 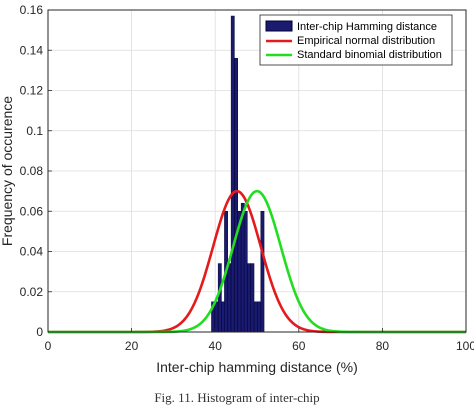 What do you see at coordinates (132, 346) in the screenshot?
I see `x-tick-label: 20` at bounding box center [132, 346].